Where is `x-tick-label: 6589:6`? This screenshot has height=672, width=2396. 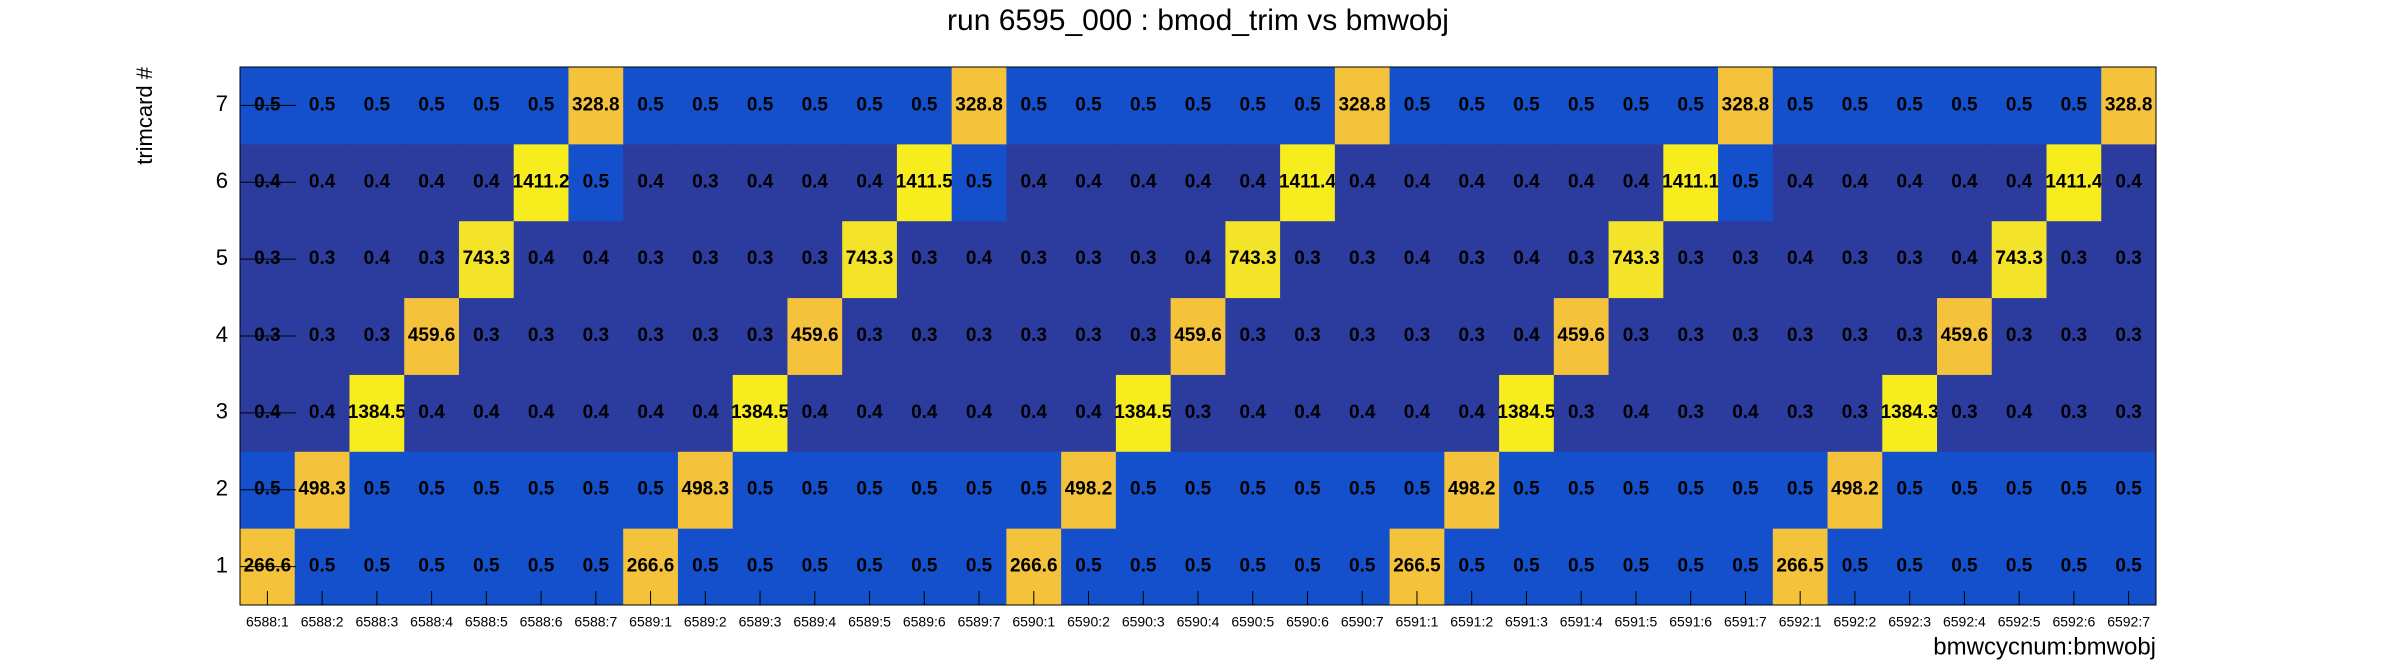 x-tick-label: 6589:6 is located at coordinates (924, 622).